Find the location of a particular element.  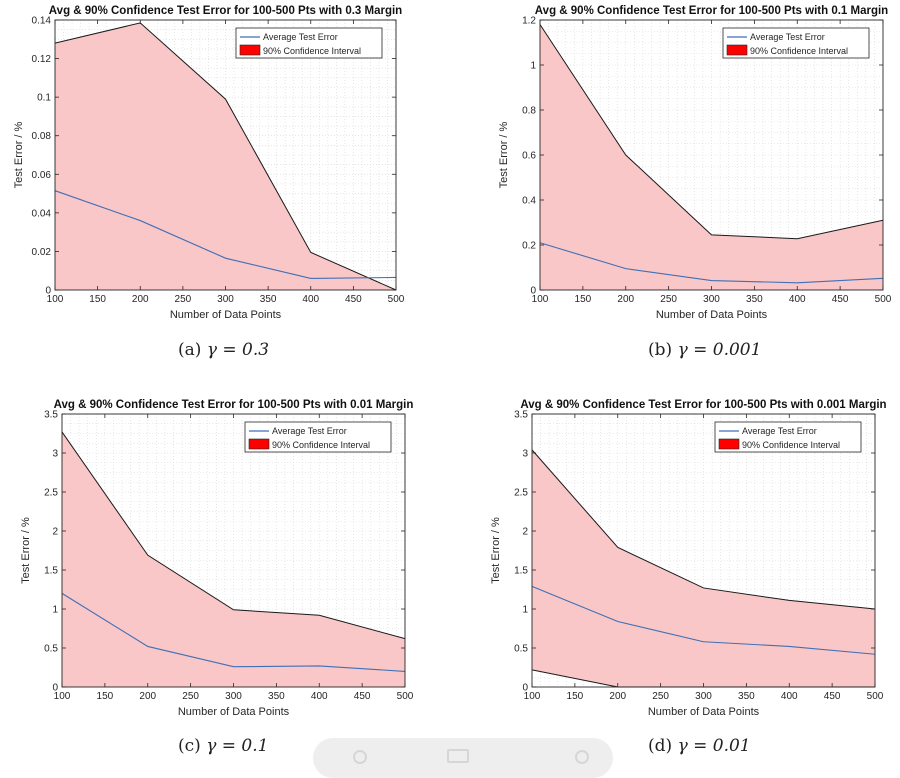

caption-d-math: γ = 0.01 is located at coordinates (714, 746).